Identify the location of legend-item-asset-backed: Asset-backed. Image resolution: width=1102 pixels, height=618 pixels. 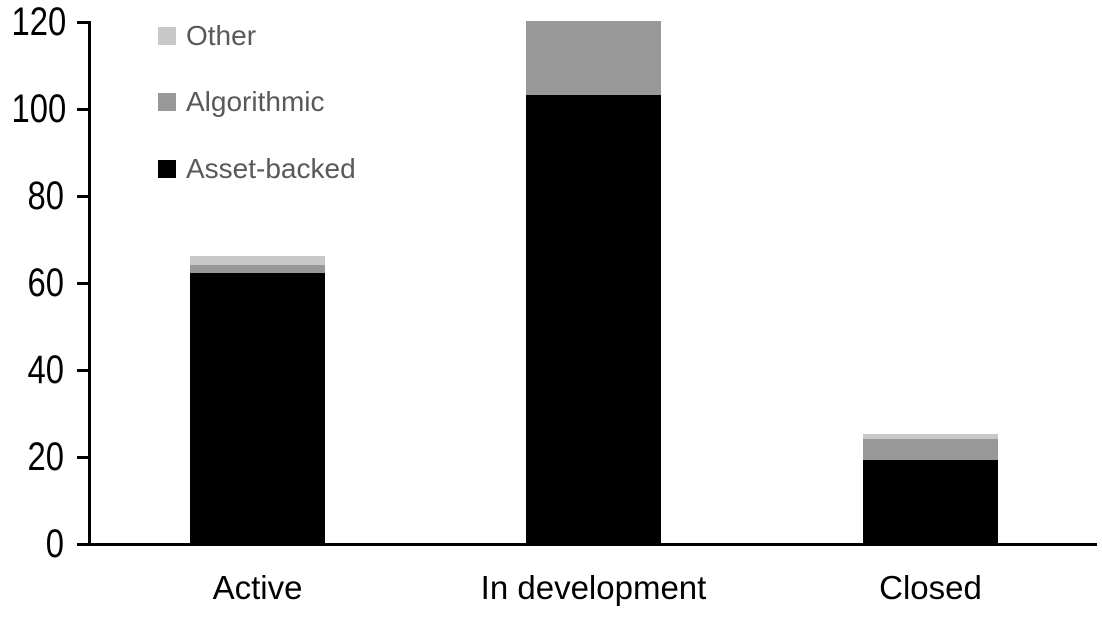
(257, 169).